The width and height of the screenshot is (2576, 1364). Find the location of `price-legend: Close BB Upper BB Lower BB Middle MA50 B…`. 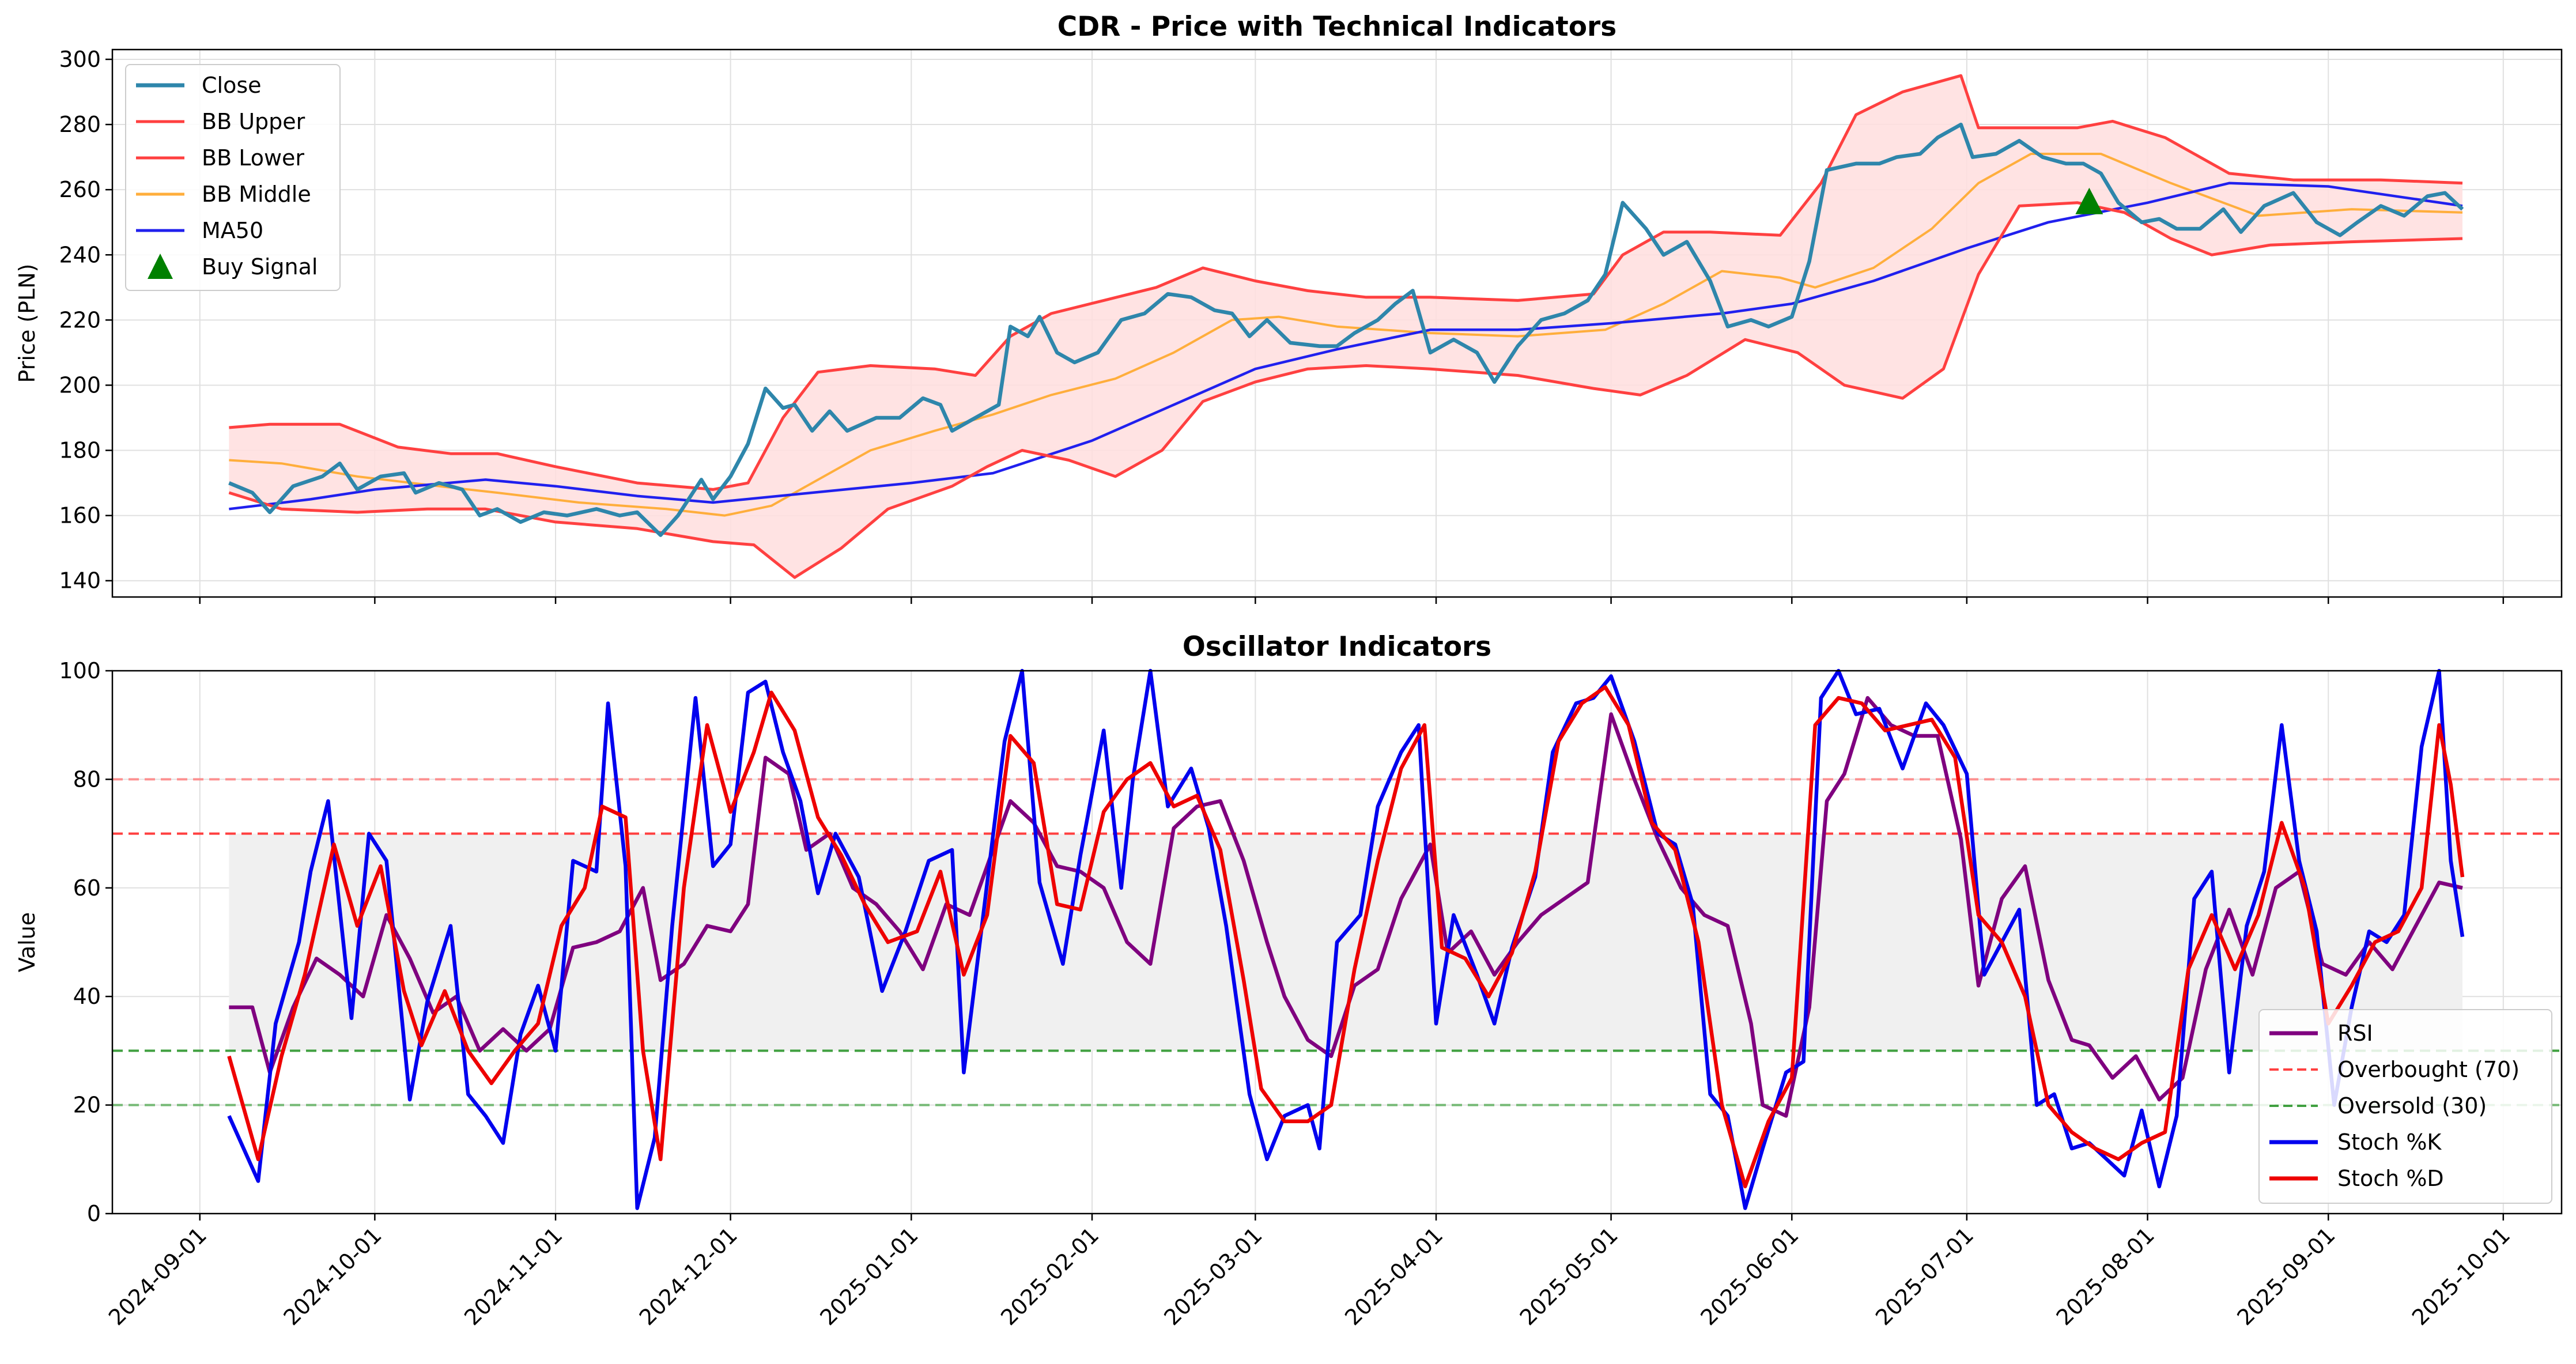

price-legend: Close BB Upper BB Lower BB Middle MA50 B… is located at coordinates (233, 177).